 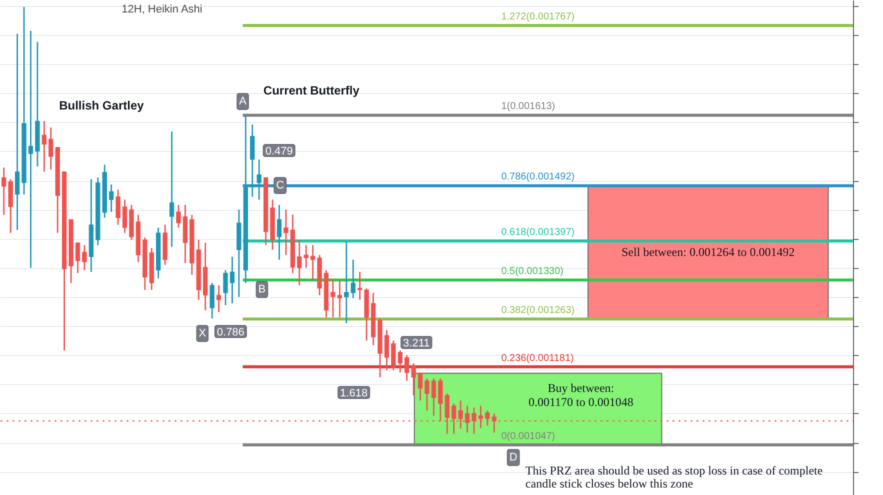 I want to click on ref-line-label: 0.618(0.001397), so click(x=538, y=232).